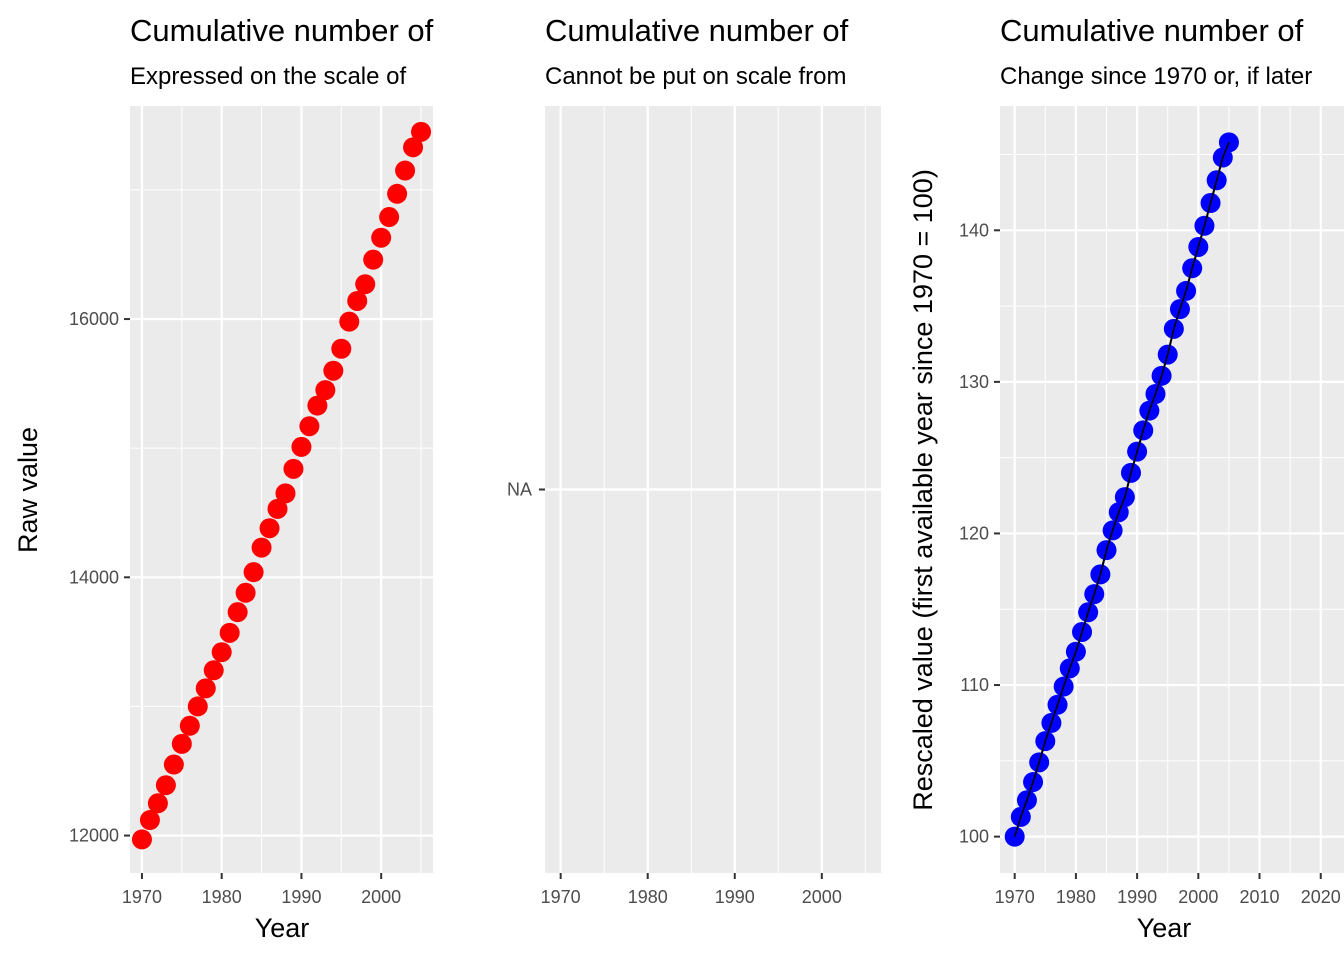 Image resolution: width=1344 pixels, height=960 pixels. What do you see at coordinates (974, 533) in the screenshot?
I see `y-tick-label: 120` at bounding box center [974, 533].